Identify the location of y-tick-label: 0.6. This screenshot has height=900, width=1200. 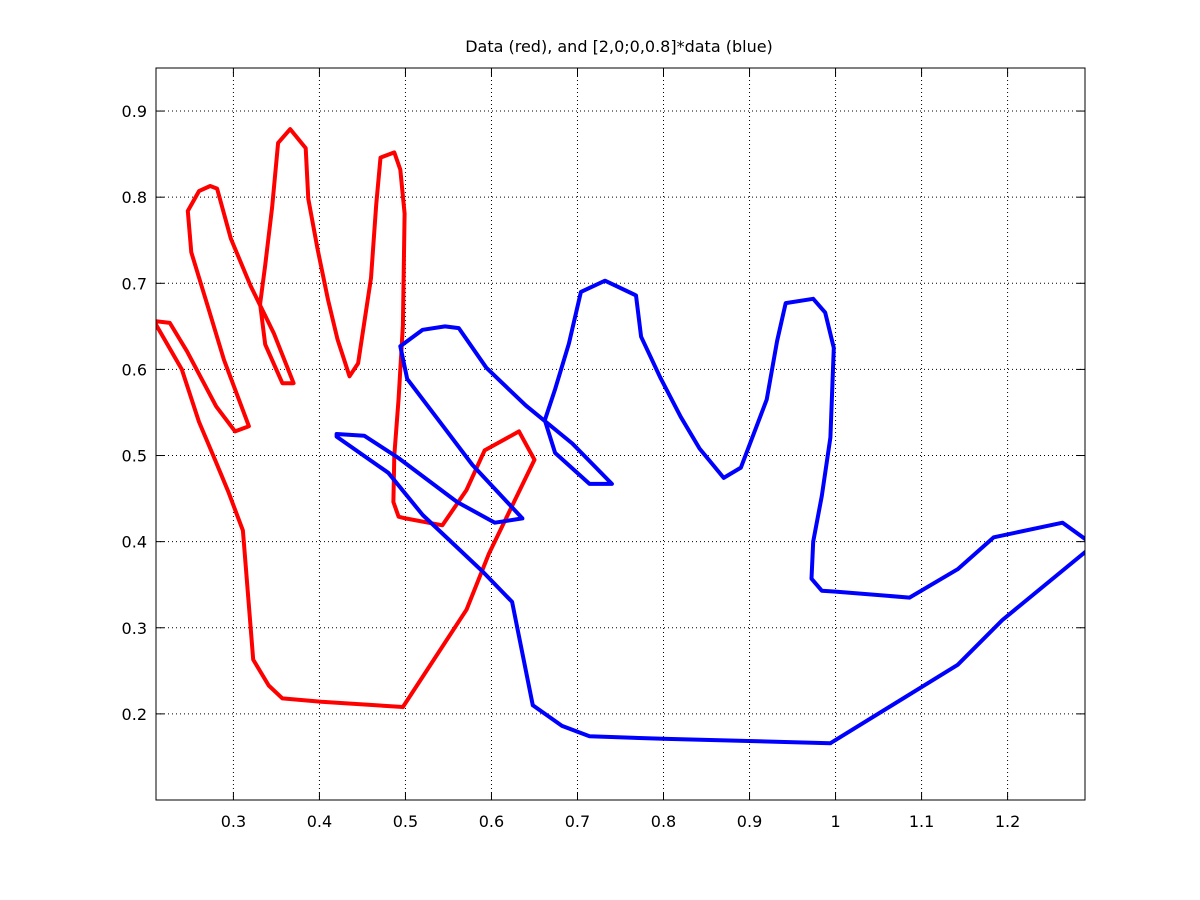
(134, 369).